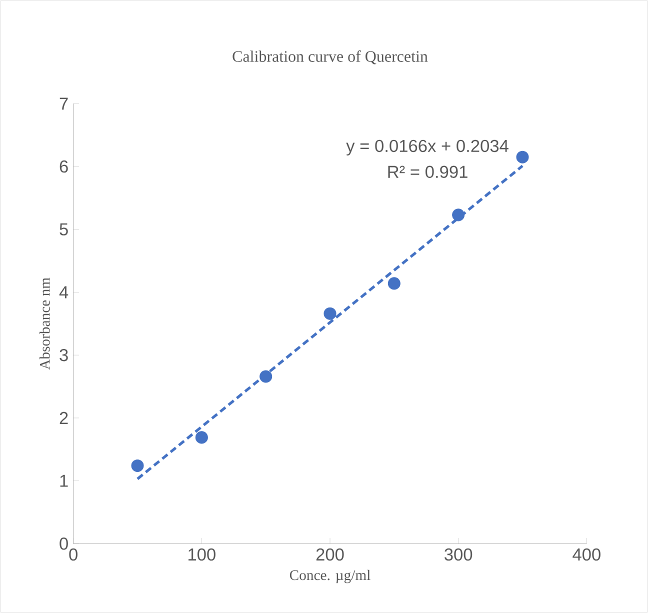  Describe the element at coordinates (586, 554) in the screenshot. I see `x-tick-label: 400` at that location.